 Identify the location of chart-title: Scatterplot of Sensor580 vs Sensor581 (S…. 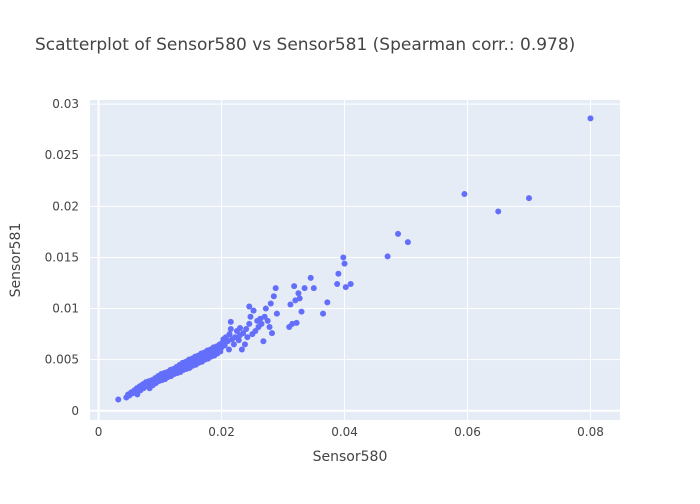
(305, 45).